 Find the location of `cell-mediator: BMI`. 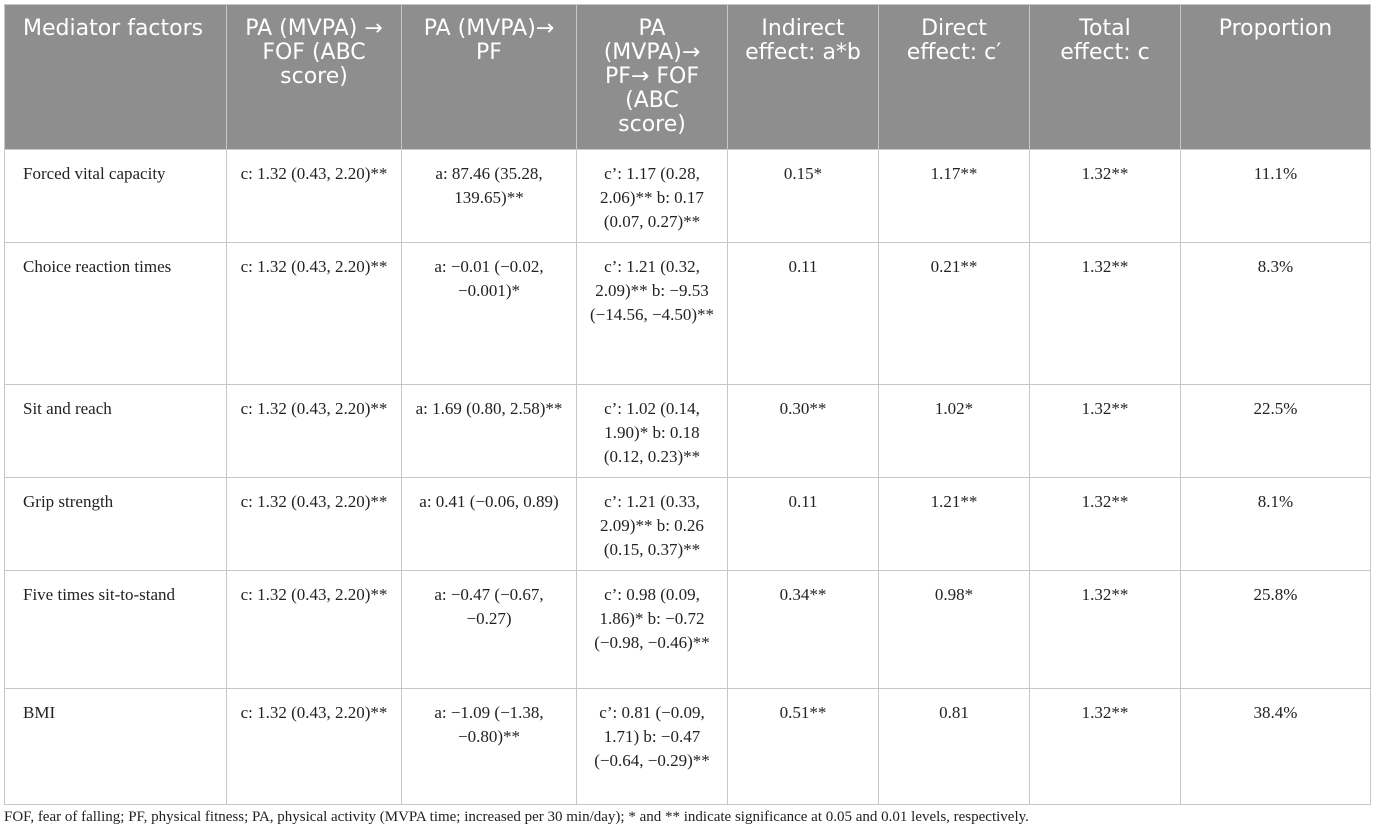

cell-mediator: BMI is located at coordinates (115, 746).